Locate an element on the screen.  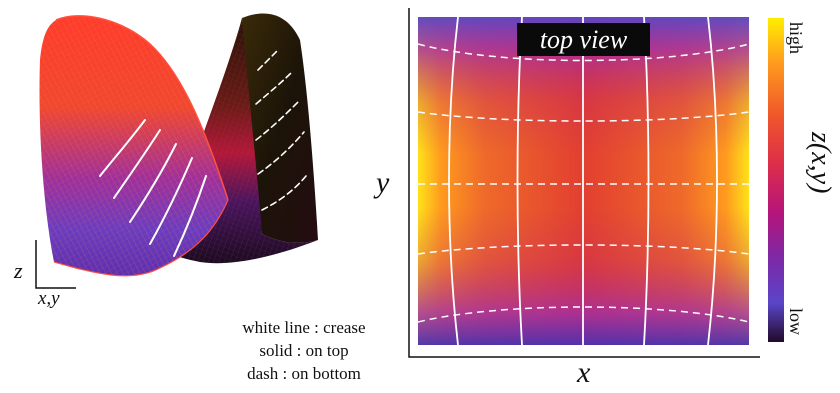
surface-edge-lower is located at coordinates (141, 238).